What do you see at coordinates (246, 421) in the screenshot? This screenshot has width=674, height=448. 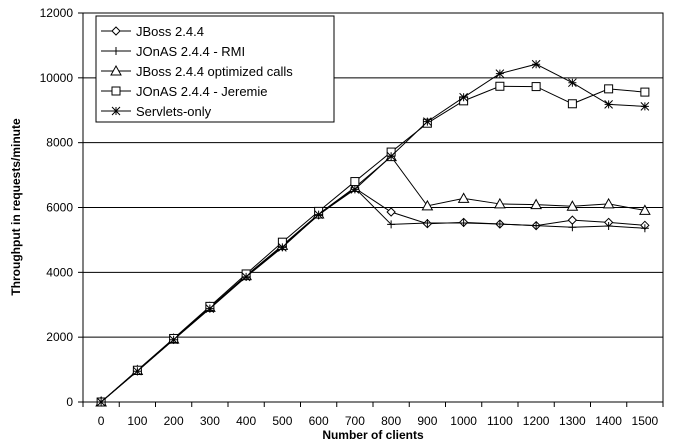 I see `x-tick-label: 400` at bounding box center [246, 421].